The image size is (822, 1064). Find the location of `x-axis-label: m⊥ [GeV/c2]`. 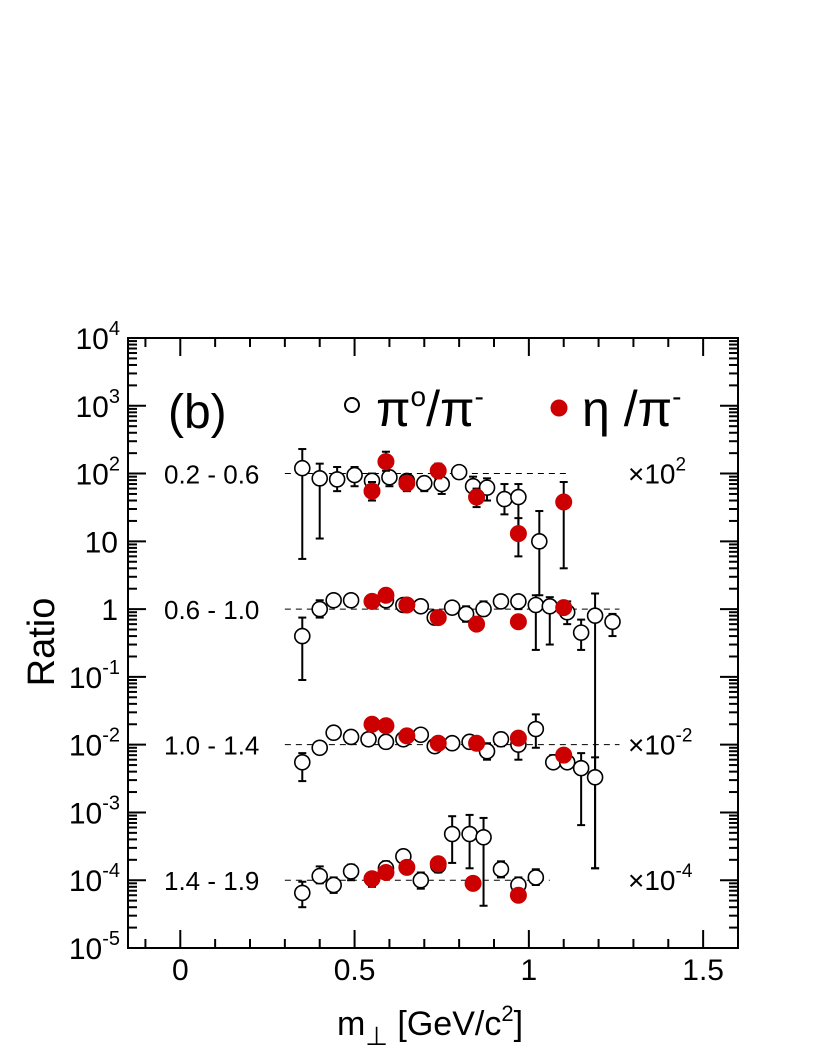

x-axis-label: m⊥ [GeV/c2] is located at coordinates (430, 1026).